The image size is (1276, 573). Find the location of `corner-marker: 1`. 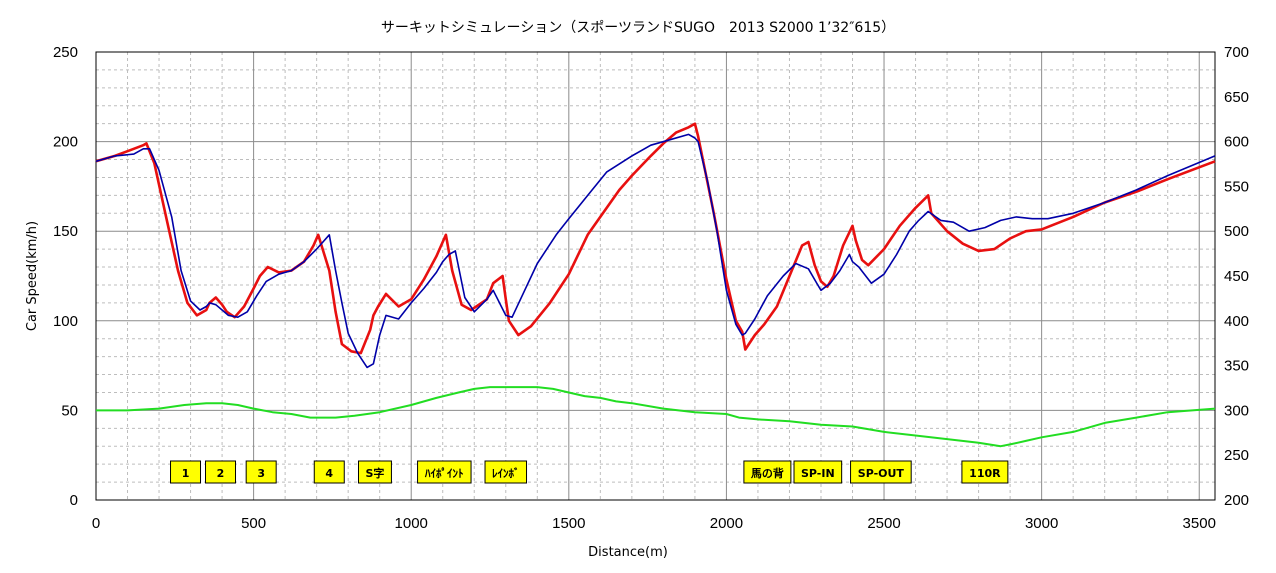

corner-marker: 1 is located at coordinates (186, 472).